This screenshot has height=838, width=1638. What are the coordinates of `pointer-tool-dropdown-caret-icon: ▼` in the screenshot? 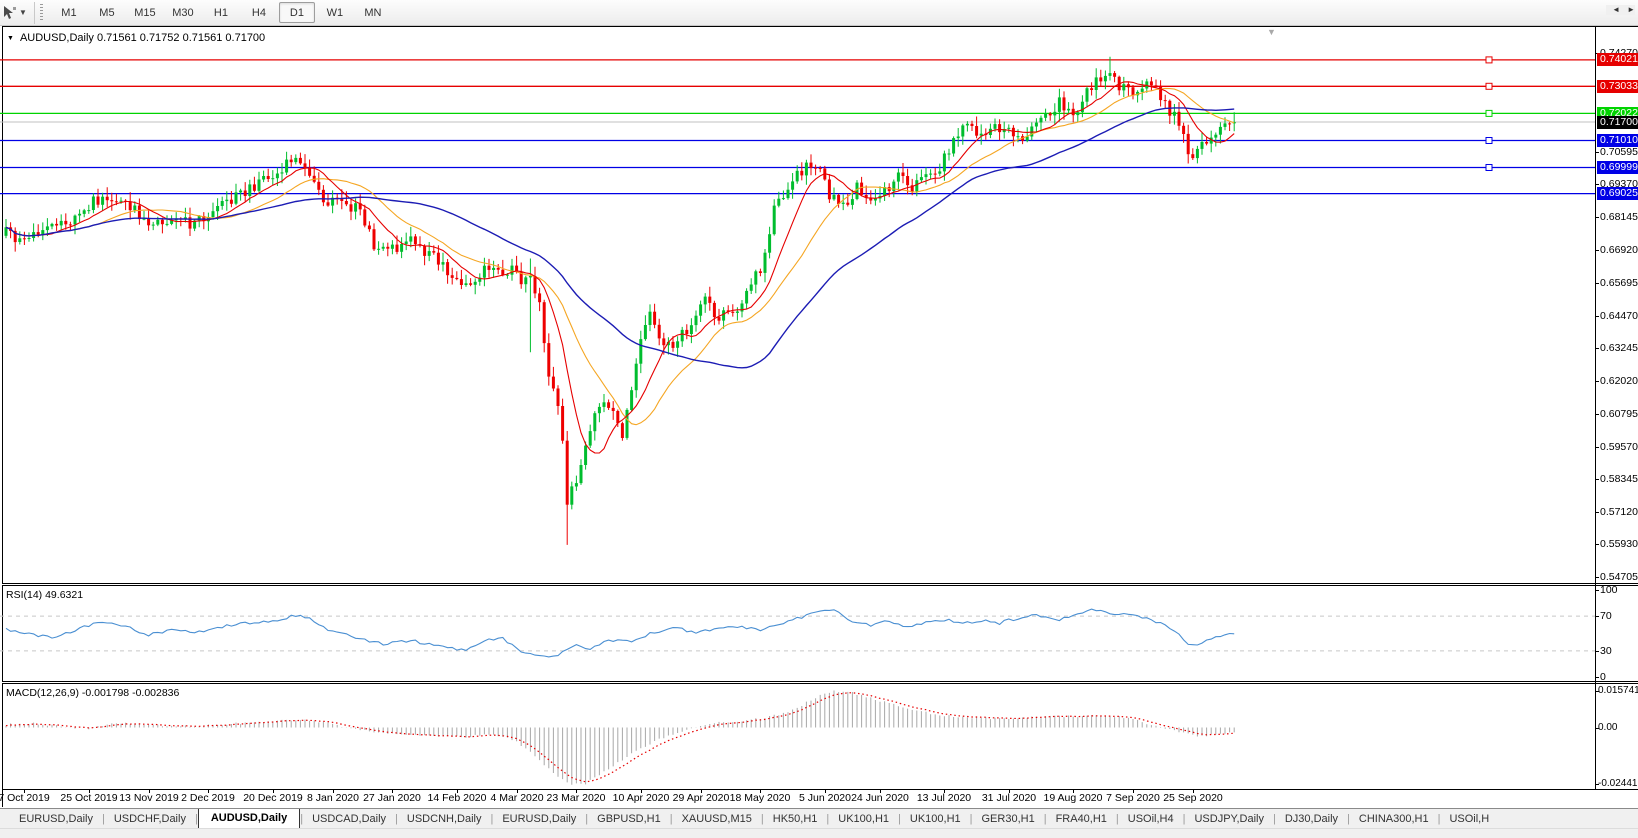 It's located at (23, 12).